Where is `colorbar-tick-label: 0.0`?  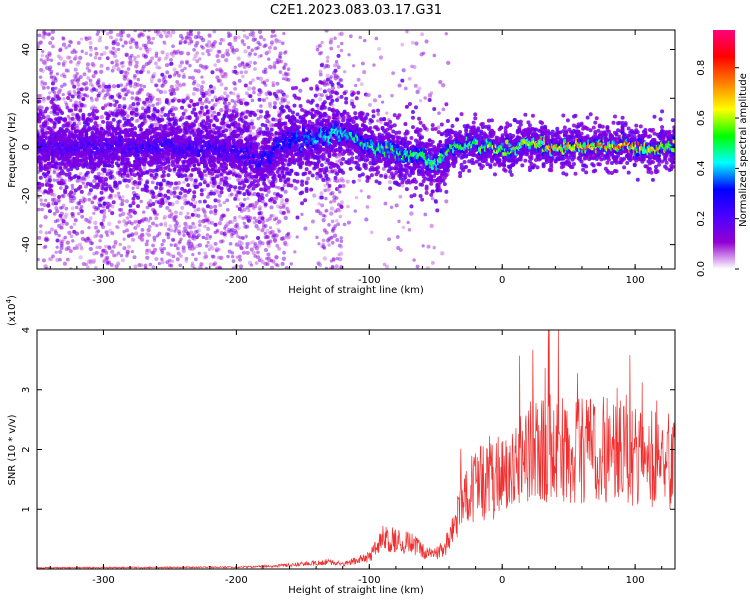 colorbar-tick-label: 0.0 is located at coordinates (701, 269).